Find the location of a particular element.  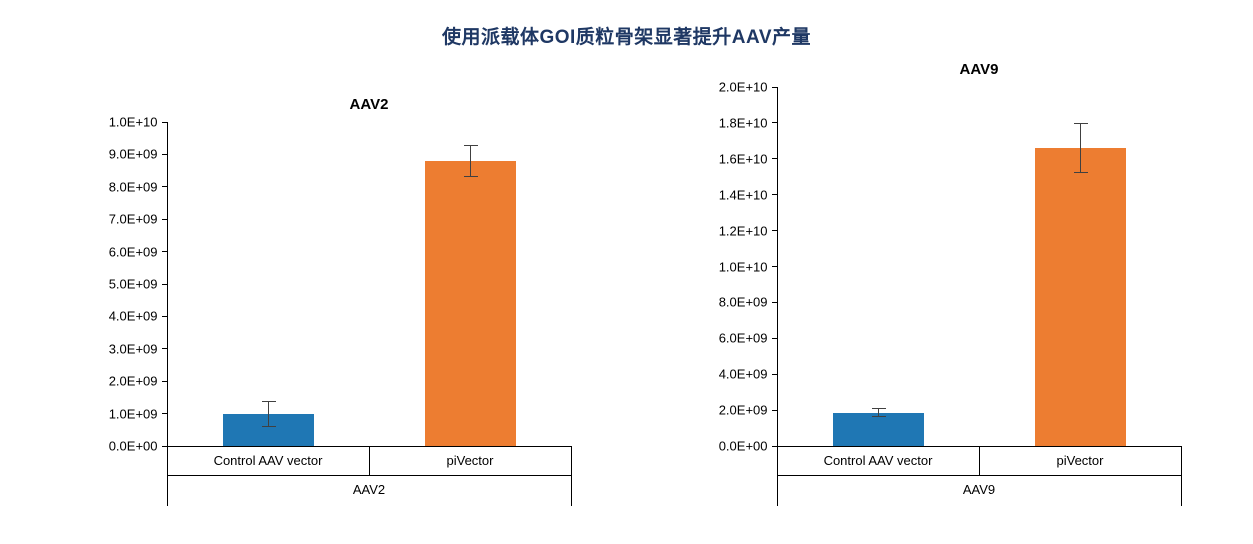

y-tick-label: 1.0E+09 is located at coordinates (133, 414).